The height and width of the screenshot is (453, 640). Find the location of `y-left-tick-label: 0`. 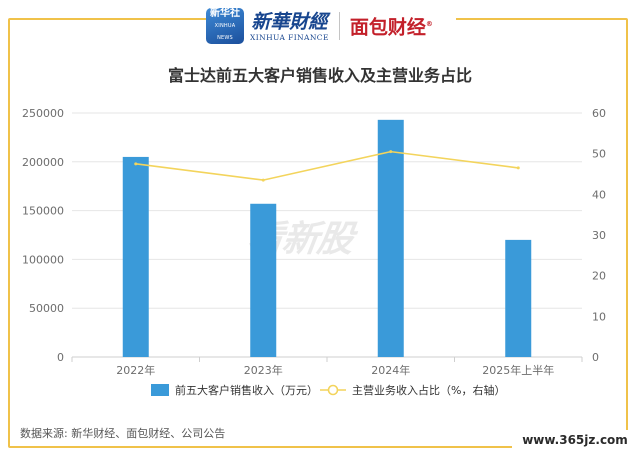

y-left-tick-label: 0 is located at coordinates (60, 357).